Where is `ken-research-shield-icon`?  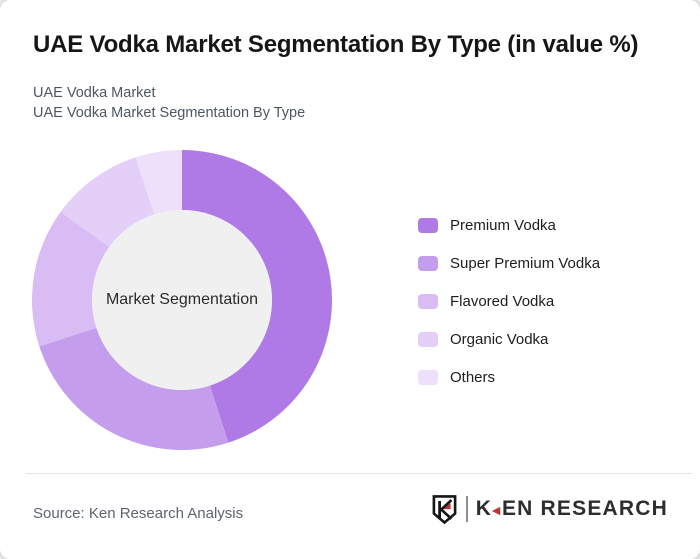 ken-research-shield-icon is located at coordinates (444, 509).